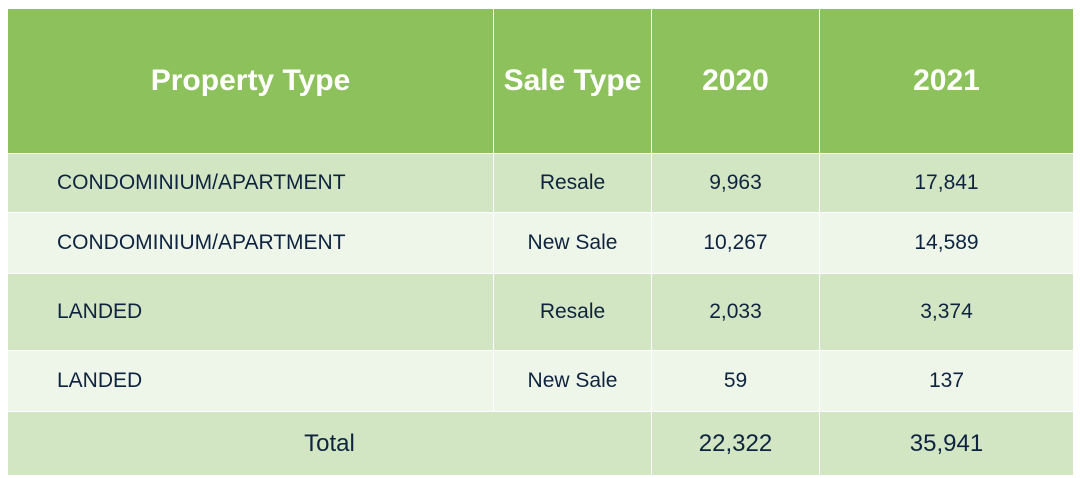  Describe the element at coordinates (946, 183) in the screenshot. I see `table-cell: 17,841` at that location.